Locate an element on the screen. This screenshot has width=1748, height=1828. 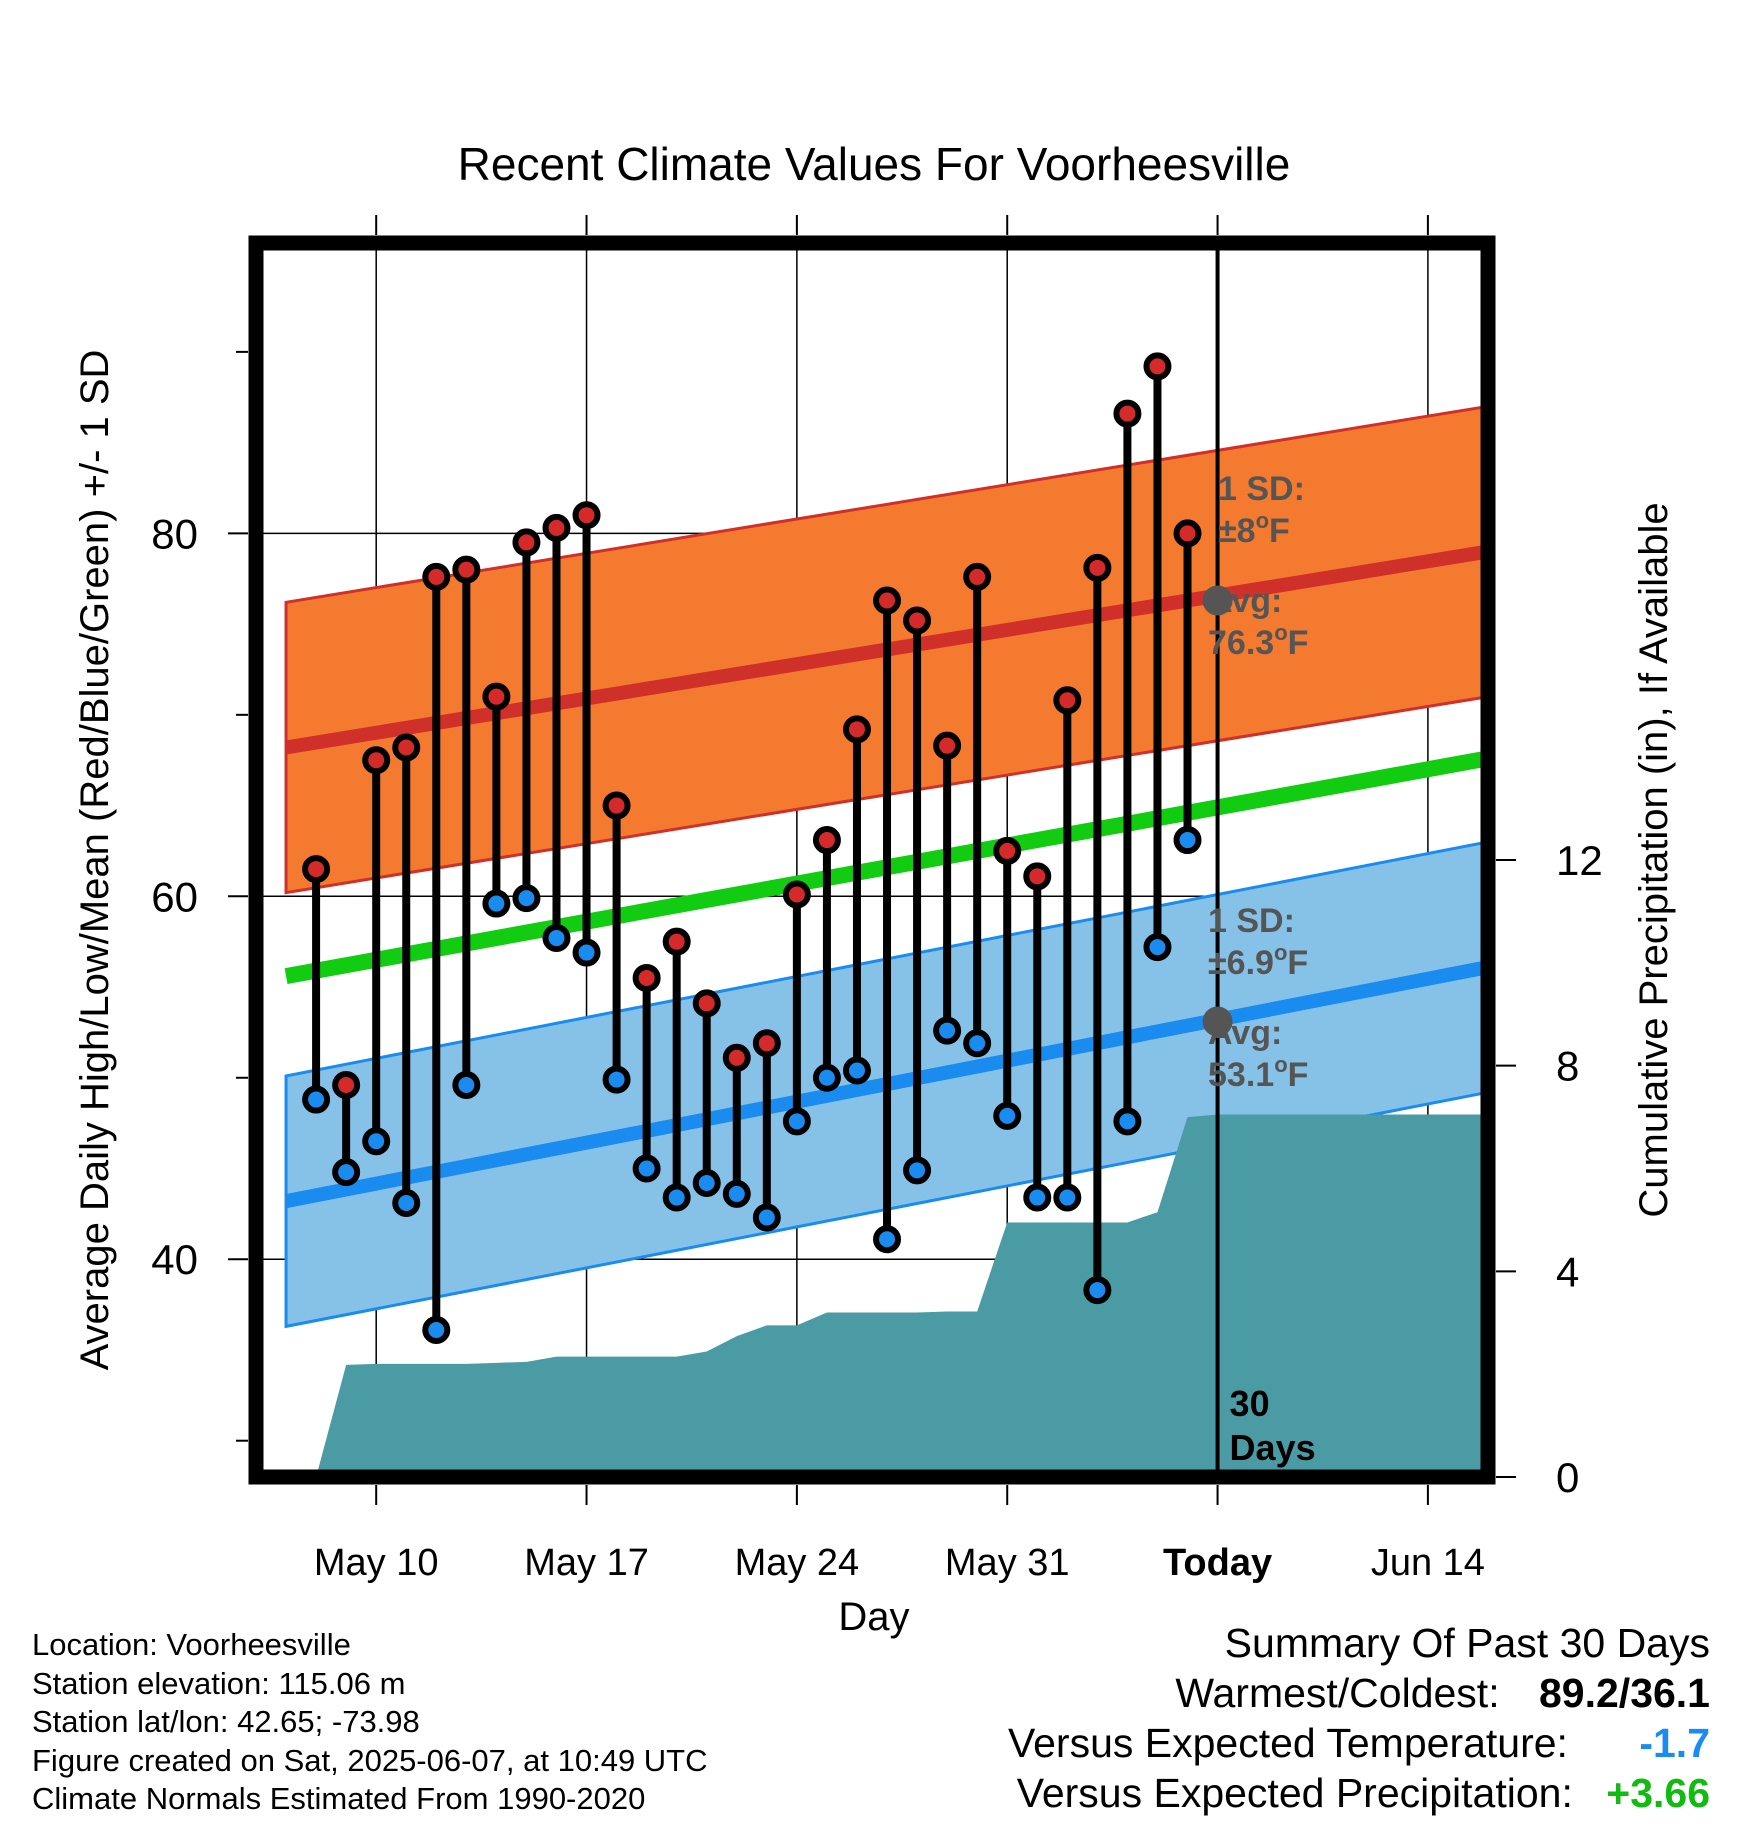
chart-title: Recent Climate Values For Voorheesville is located at coordinates (874, 164).